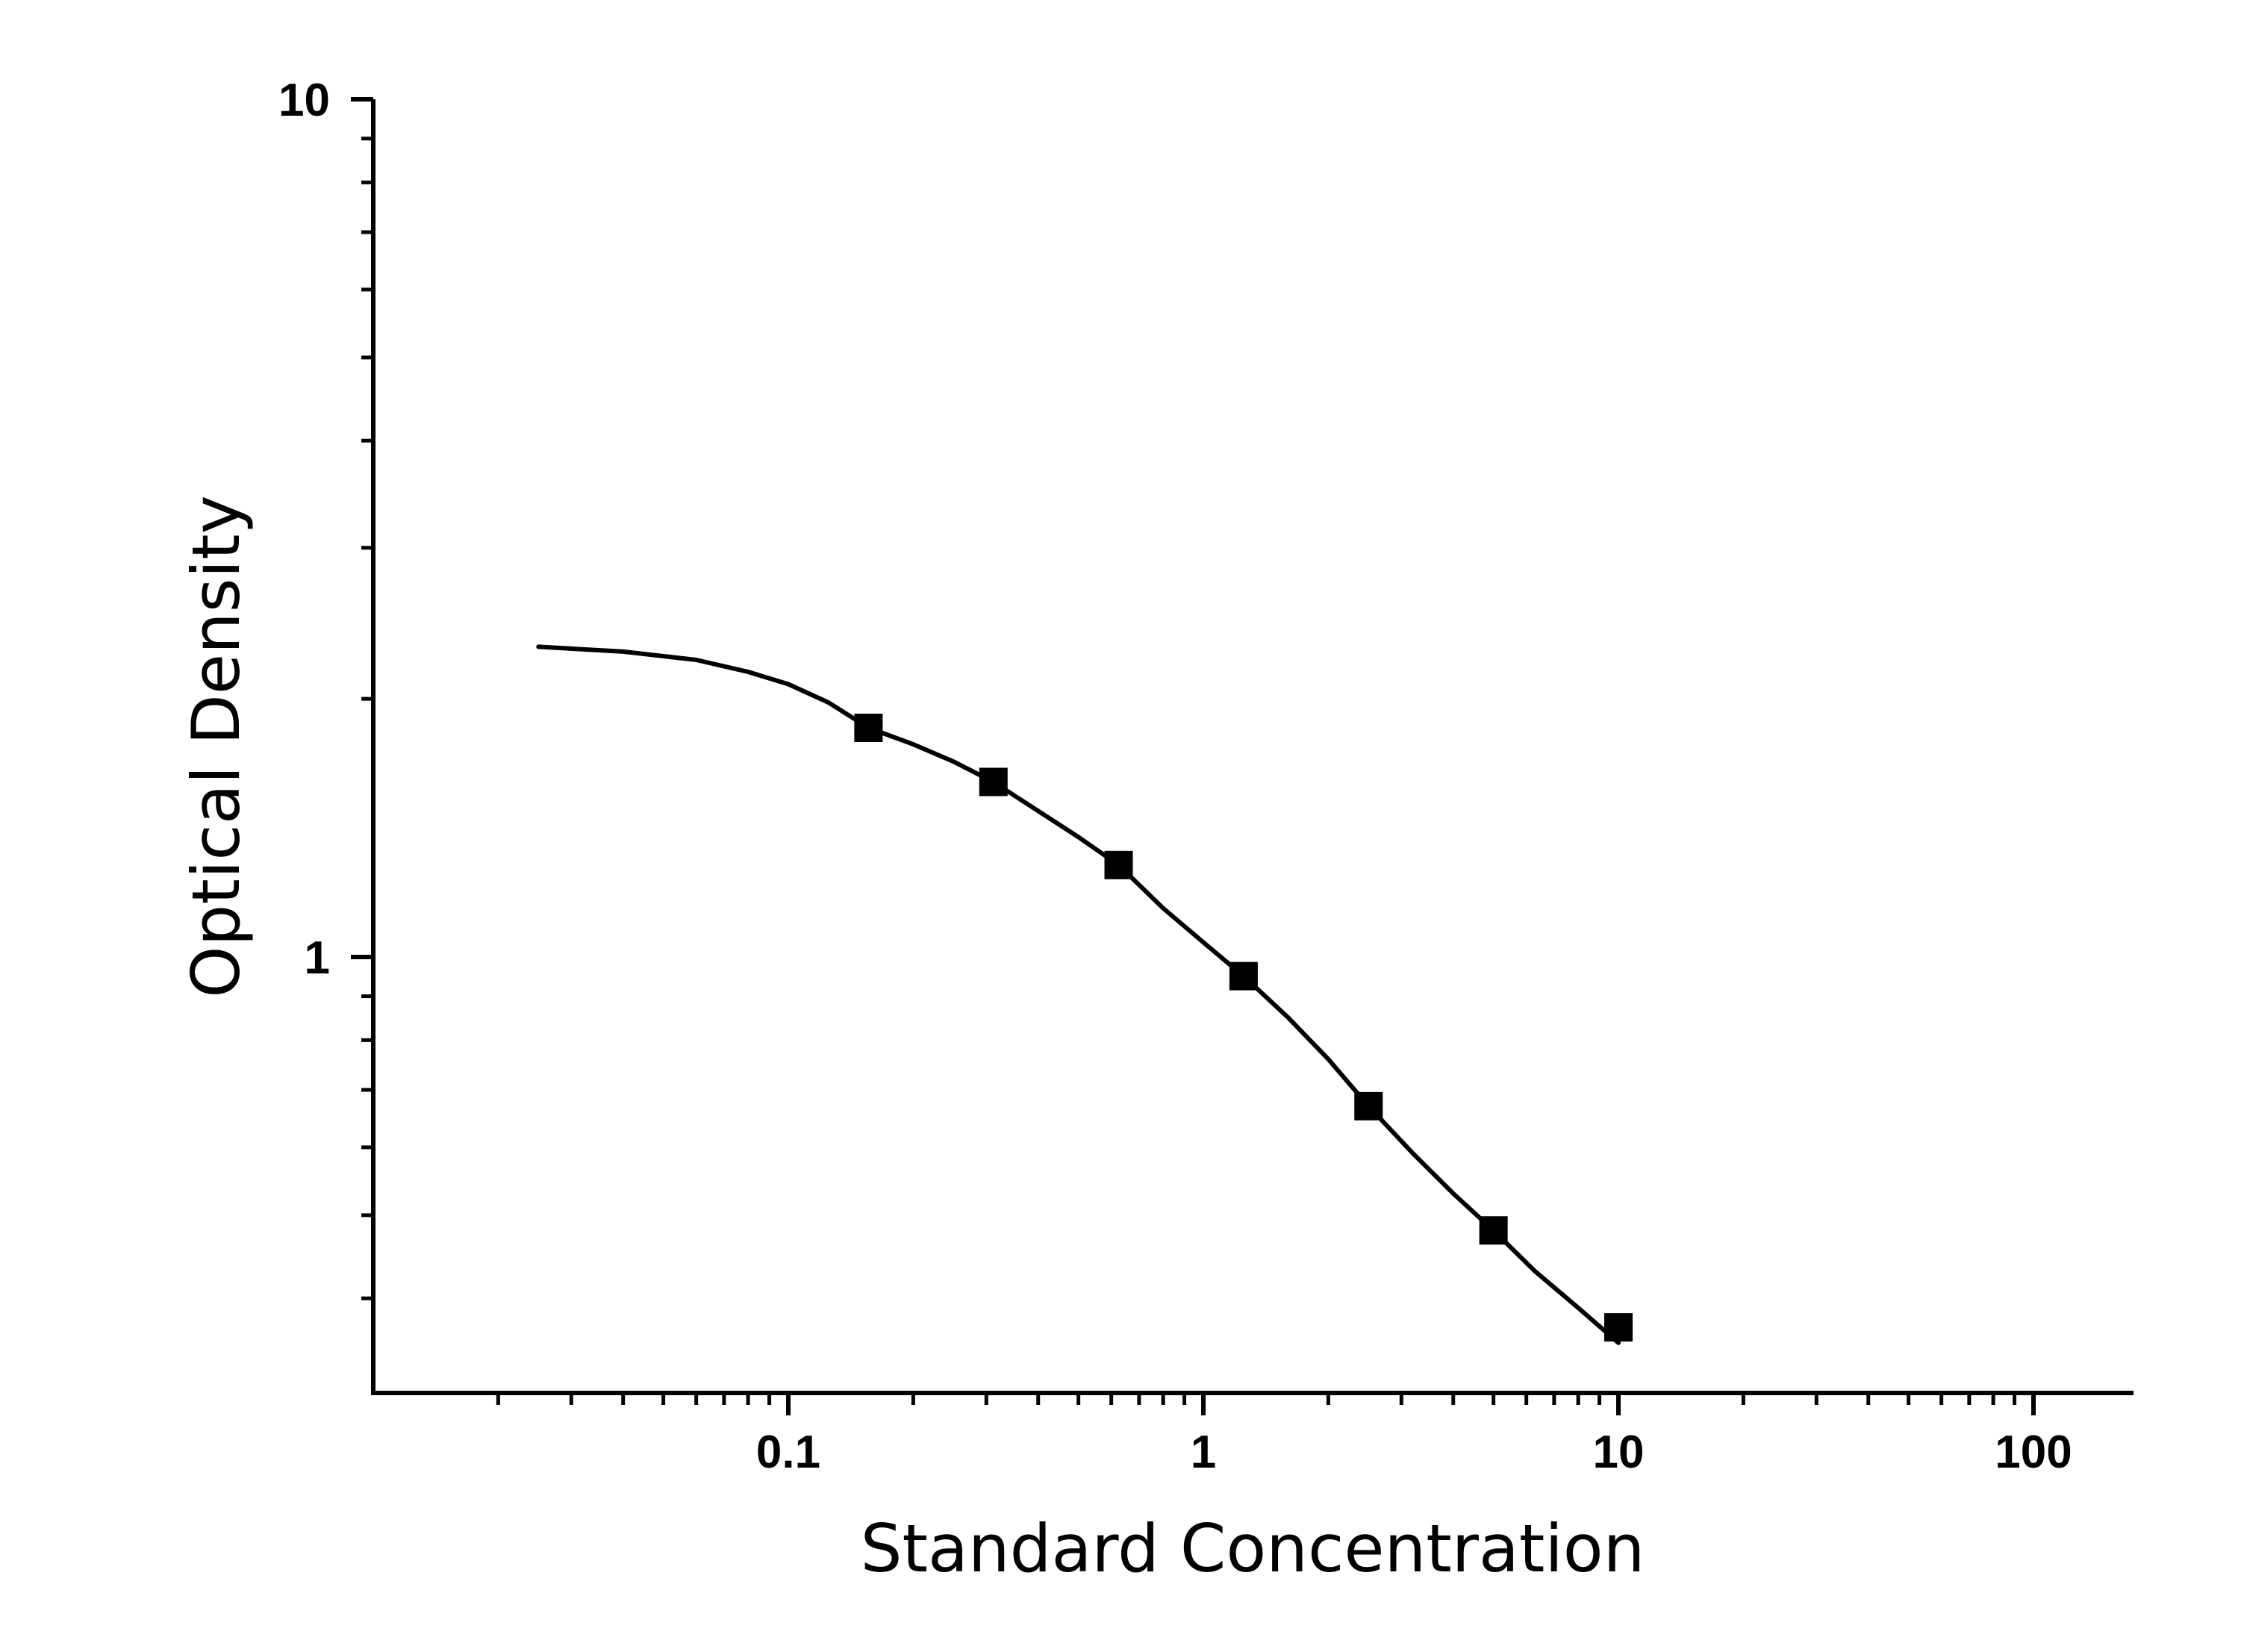 This screenshot has width=2244, height=1652. What do you see at coordinates (367, 718) in the screenshot?
I see `y-minor-ticks` at bounding box center [367, 718].